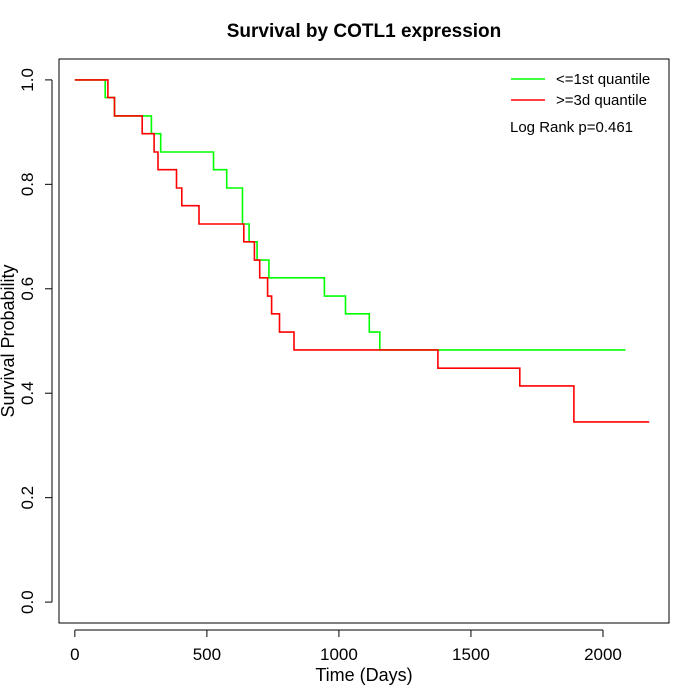 The image size is (700, 700). What do you see at coordinates (35, 341) in the screenshot?
I see `y-axis: 0.0 0.2 0.4 0.6 0.8 1.0` at bounding box center [35, 341].